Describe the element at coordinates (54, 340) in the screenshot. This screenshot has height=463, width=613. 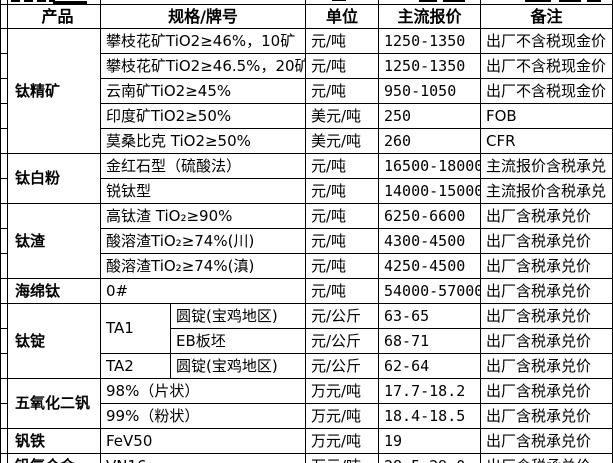
I see `product-cell: 钛锭` at that location.